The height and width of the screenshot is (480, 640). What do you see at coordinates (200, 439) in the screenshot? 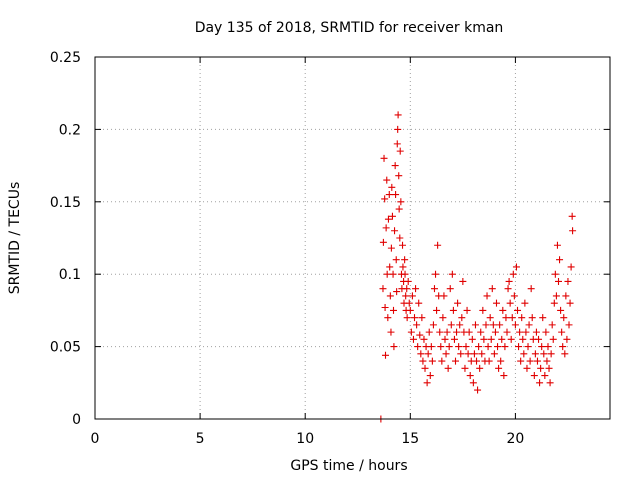
I see `x-tick-label: 5` at bounding box center [200, 439].